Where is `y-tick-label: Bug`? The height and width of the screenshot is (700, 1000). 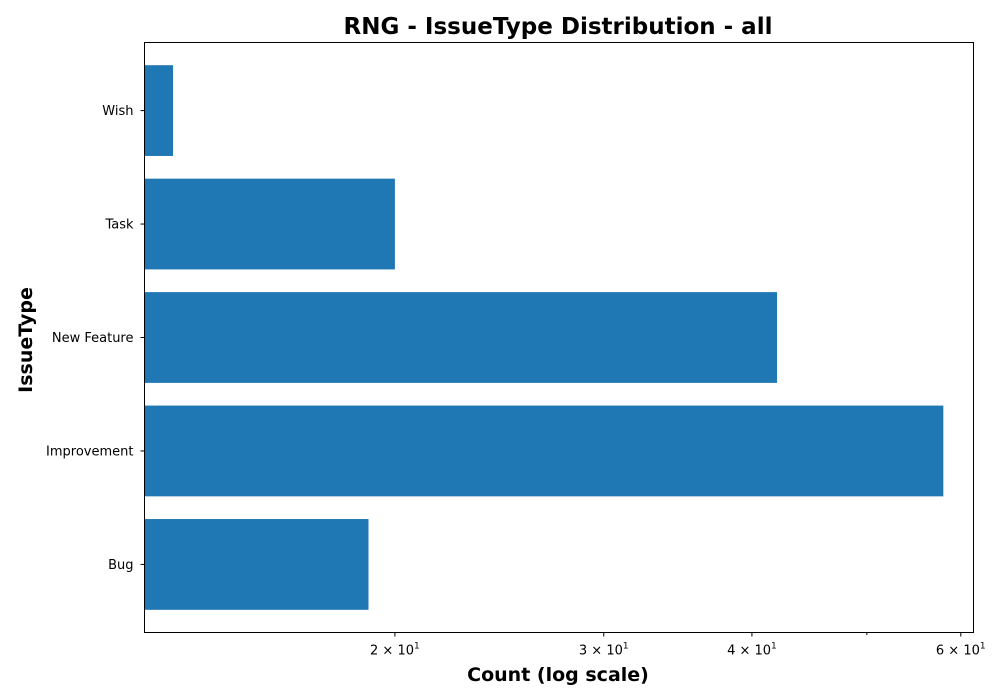
y-tick-label: Bug is located at coordinates (120, 565).